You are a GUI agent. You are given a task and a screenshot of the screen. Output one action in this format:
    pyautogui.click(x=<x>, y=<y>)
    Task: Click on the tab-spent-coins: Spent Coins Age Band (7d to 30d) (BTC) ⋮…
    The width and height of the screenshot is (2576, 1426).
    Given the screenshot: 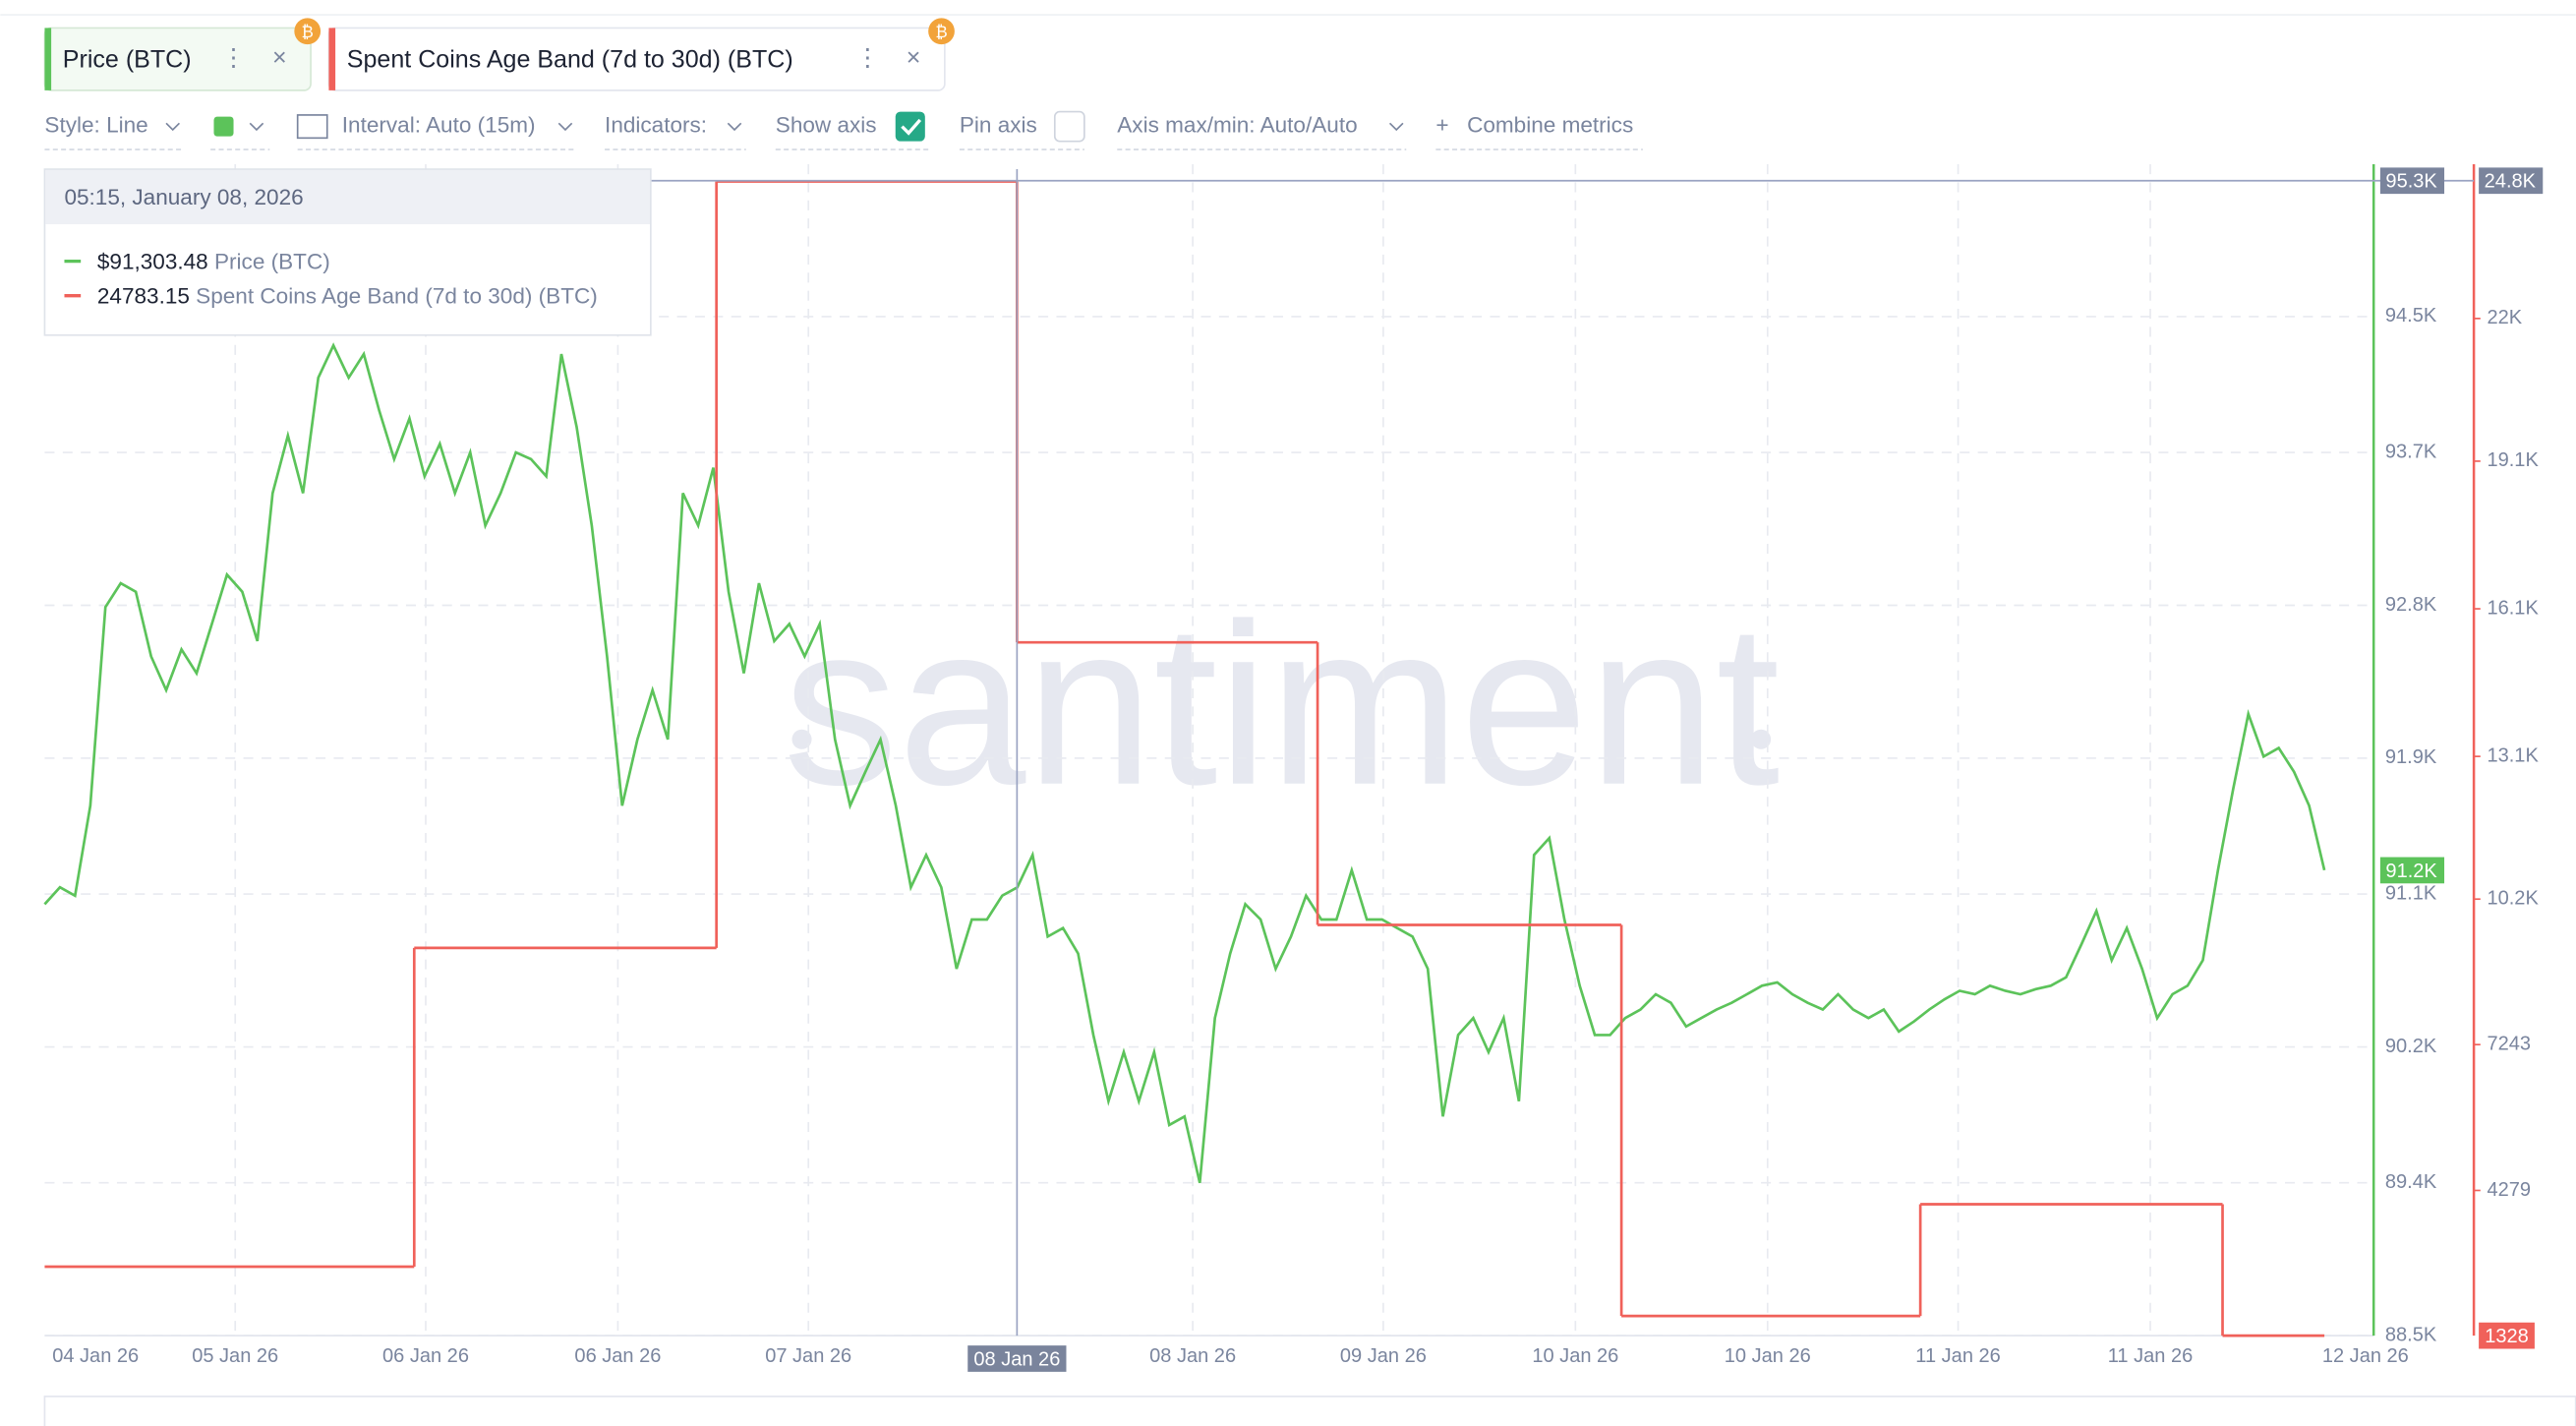 What is the action you would take?
    pyautogui.click(x=641, y=55)
    